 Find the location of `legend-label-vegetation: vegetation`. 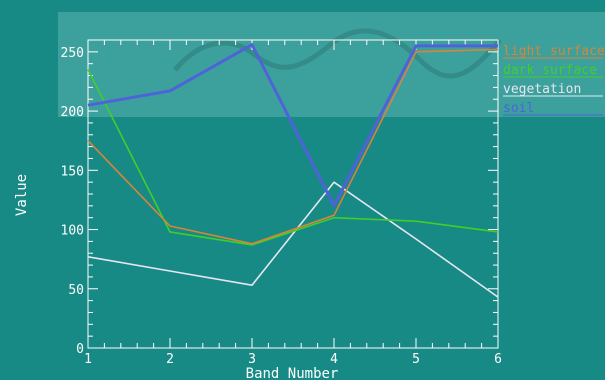

legend-label-vegetation: vegetation is located at coordinates (542, 89).